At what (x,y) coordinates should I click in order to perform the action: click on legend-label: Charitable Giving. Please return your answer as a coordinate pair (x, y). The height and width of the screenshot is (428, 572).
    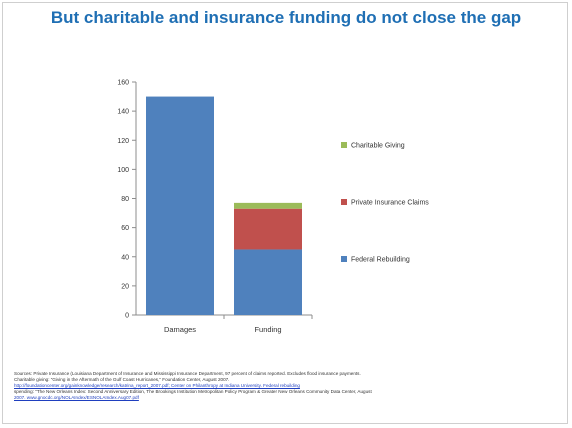
    Looking at the image, I should click on (378, 146).